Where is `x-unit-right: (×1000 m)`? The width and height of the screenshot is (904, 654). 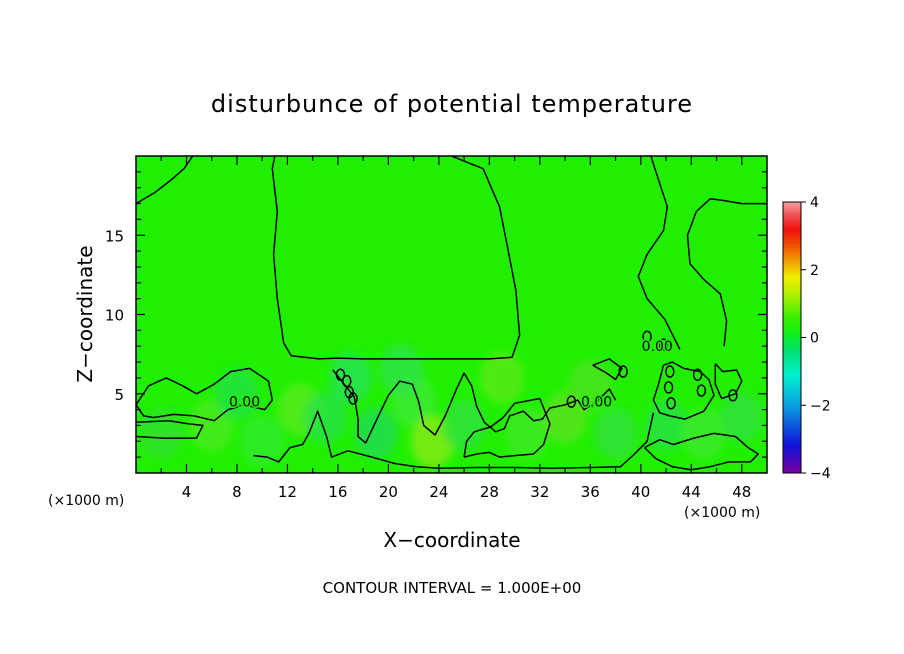
x-unit-right: (×1000 m) is located at coordinates (722, 513).